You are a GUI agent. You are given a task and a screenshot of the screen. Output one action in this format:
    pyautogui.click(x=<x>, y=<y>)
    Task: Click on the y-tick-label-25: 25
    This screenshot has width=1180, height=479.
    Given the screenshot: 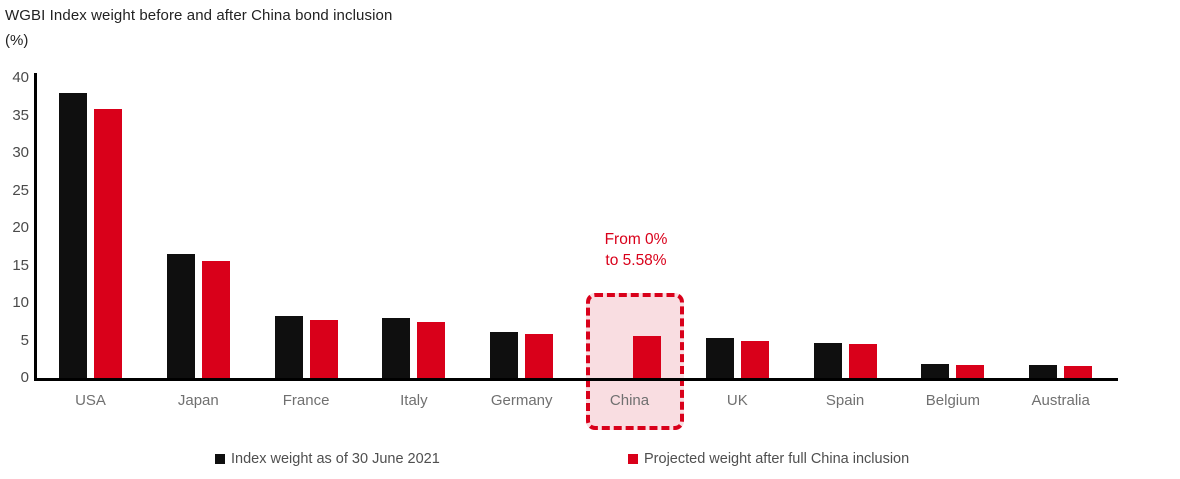 What is the action you would take?
    pyautogui.click(x=20, y=190)
    